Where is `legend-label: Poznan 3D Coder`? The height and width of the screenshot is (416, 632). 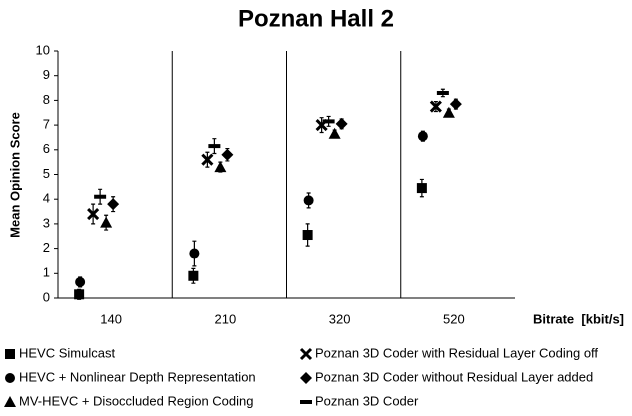 legend-label: Poznan 3D Coder is located at coordinates (367, 400).